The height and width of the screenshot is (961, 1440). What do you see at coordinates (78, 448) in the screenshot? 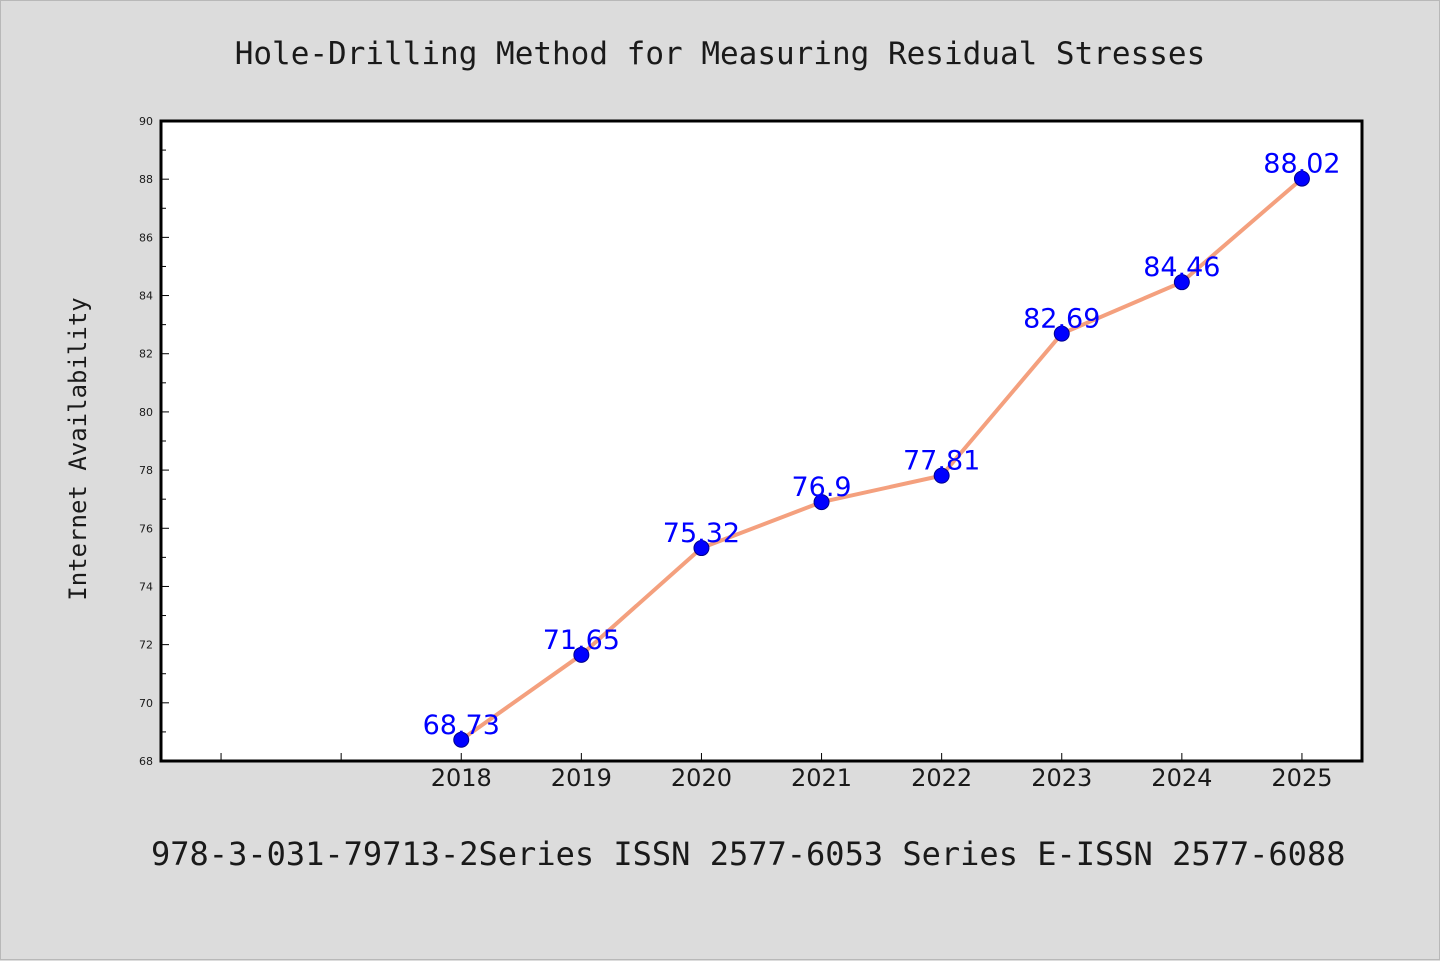
I see `y-axis-label: Internet Availability` at bounding box center [78, 448].